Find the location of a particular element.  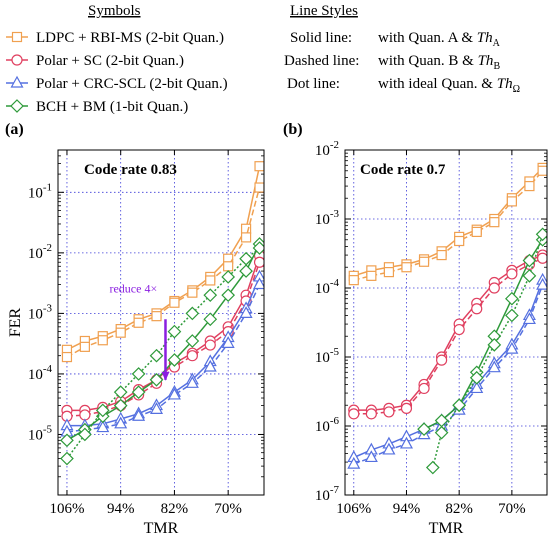

legend-entry-label: Polar + SC (2-bit Quan.) is located at coordinates (110, 61).